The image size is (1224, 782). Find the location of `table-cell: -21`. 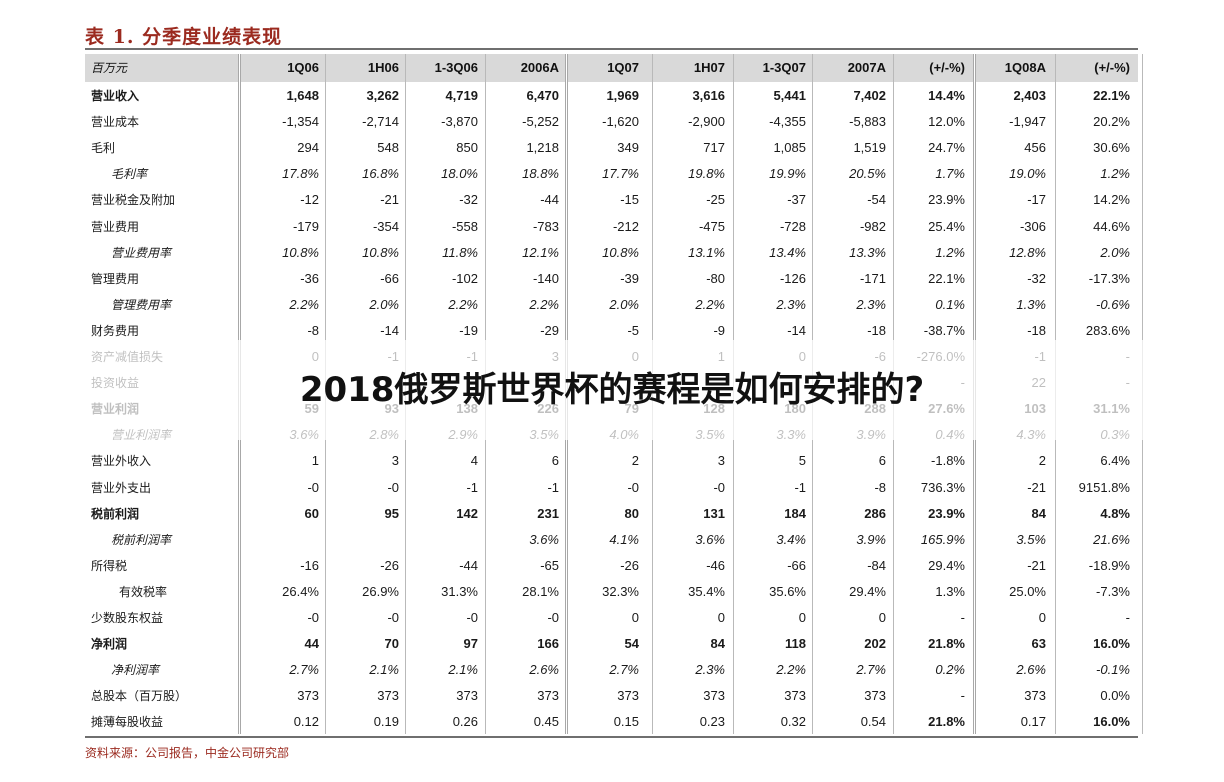

table-cell: -21 is located at coordinates (389, 200).